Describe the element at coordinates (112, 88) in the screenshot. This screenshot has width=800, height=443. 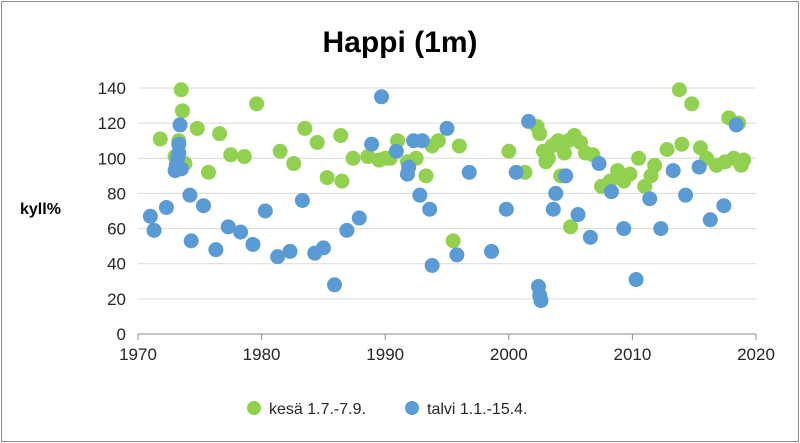
I see `y-tick-label: 140` at that location.